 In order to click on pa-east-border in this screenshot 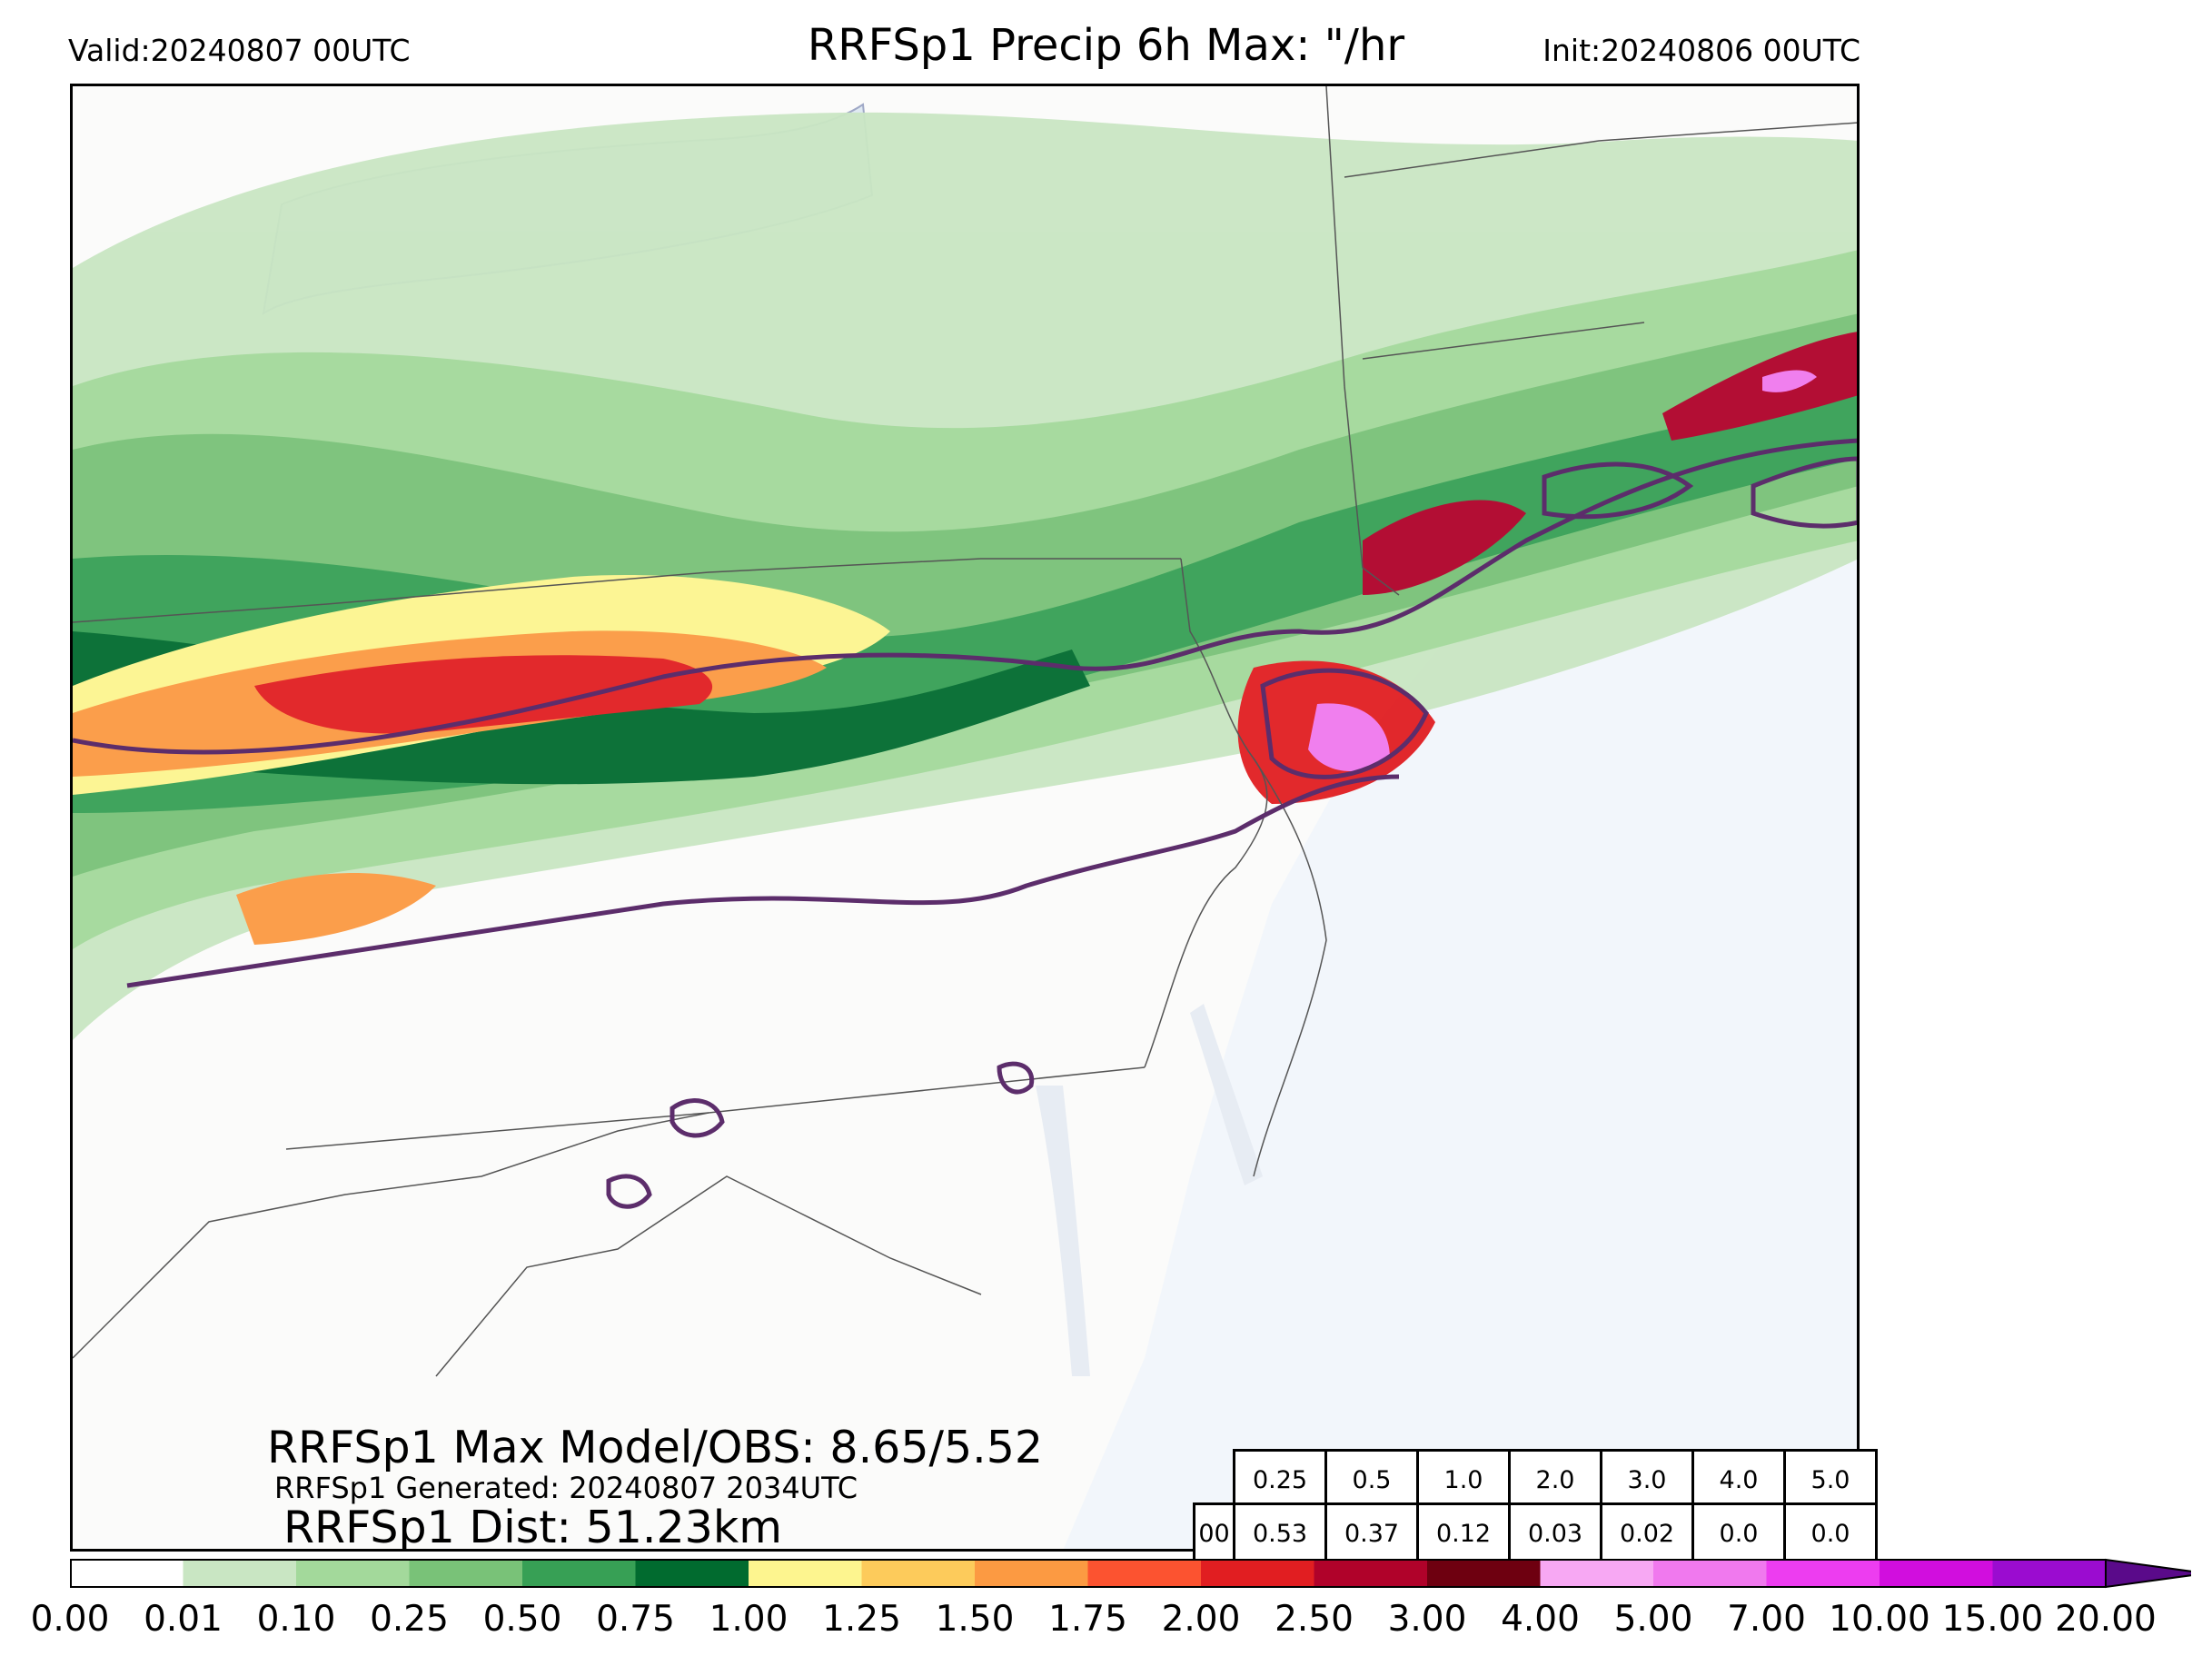, I will do `click(1206, 813)`.